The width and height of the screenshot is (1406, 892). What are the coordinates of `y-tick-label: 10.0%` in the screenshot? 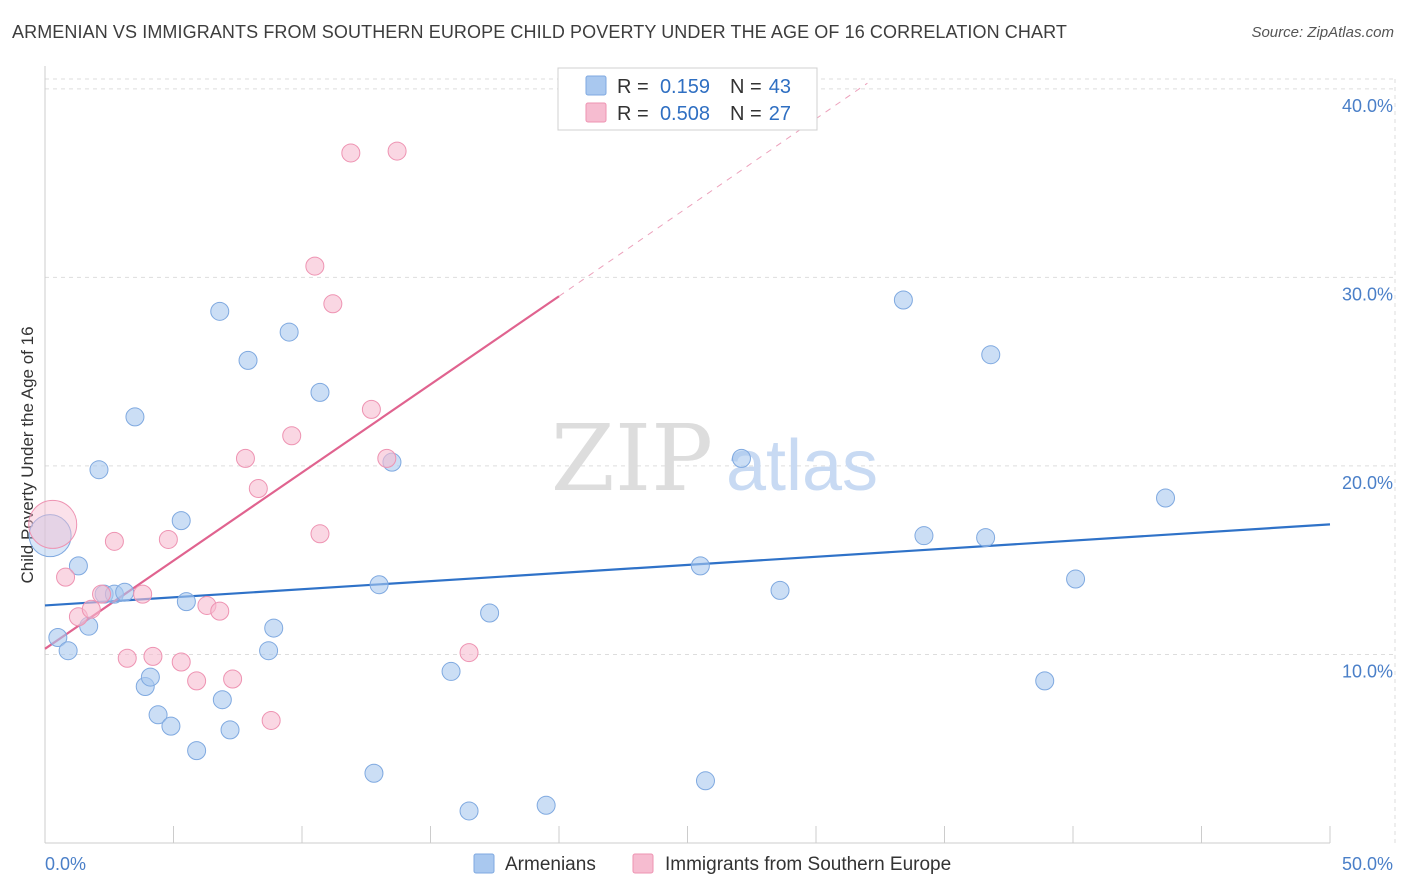 It's located at (1367, 671).